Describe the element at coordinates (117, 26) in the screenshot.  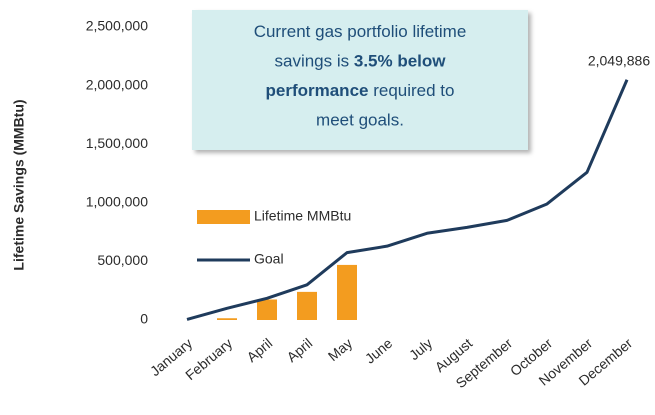
I see `y-tick-label: 2,500,000` at that location.